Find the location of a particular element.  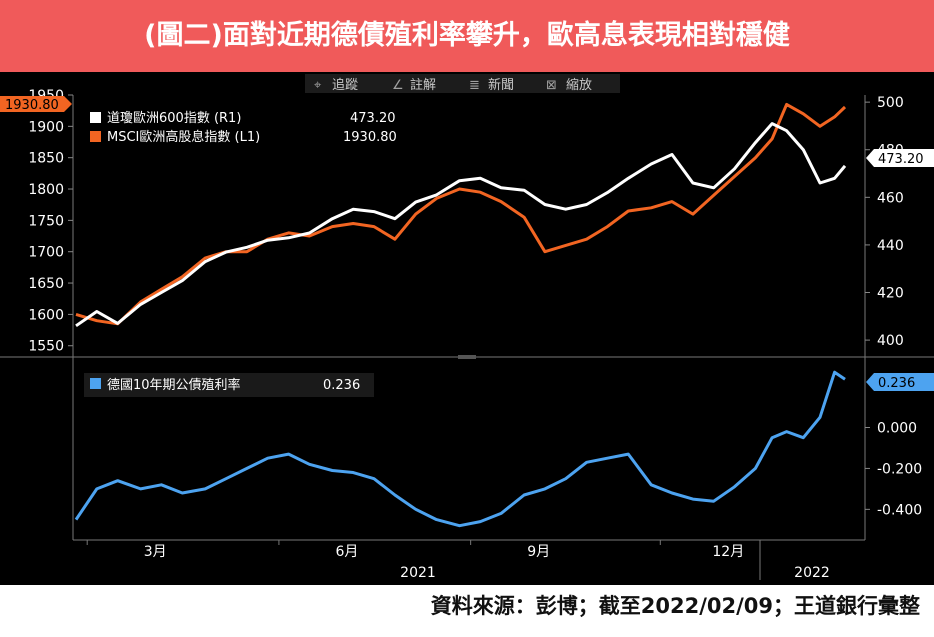

left-value-tag: 1930.80 is located at coordinates (36, 104).